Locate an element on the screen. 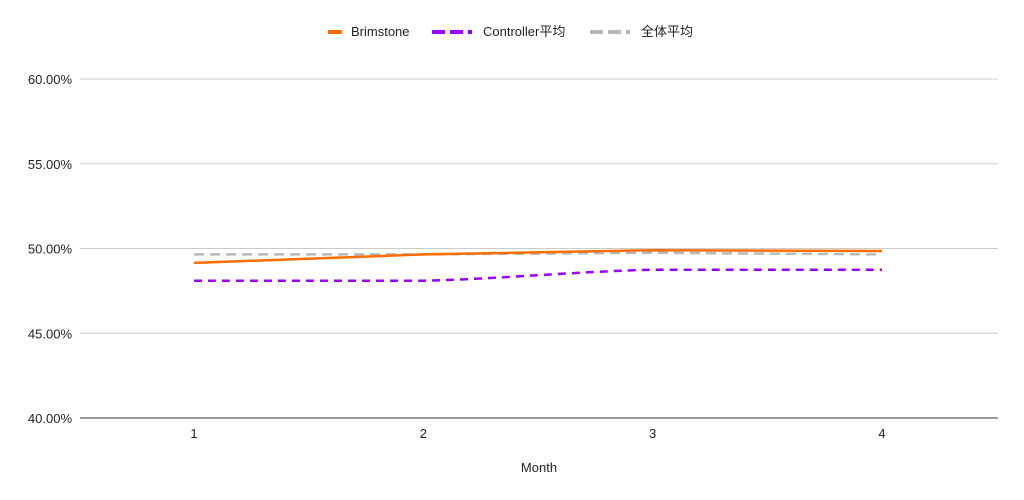 The width and height of the screenshot is (1024, 500). y-axis-tick-labels: 40.00% 45.00% 50.00% 55.00% 60.00% is located at coordinates (50, 249).